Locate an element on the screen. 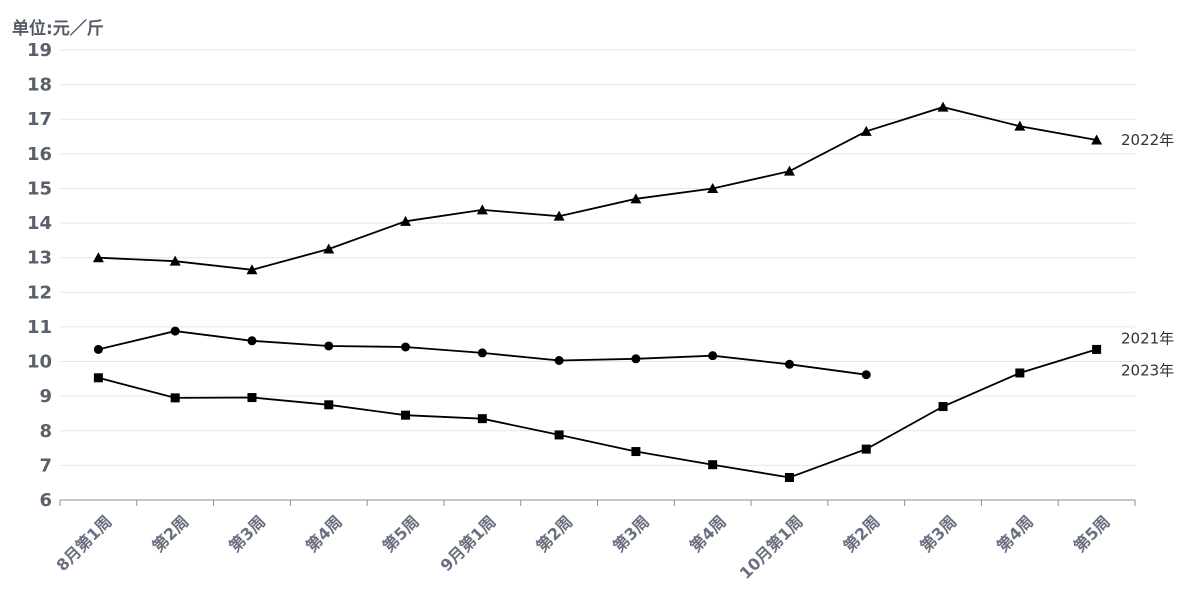 The height and width of the screenshot is (600, 1200). y-tick-label: 10 is located at coordinates (39, 362).